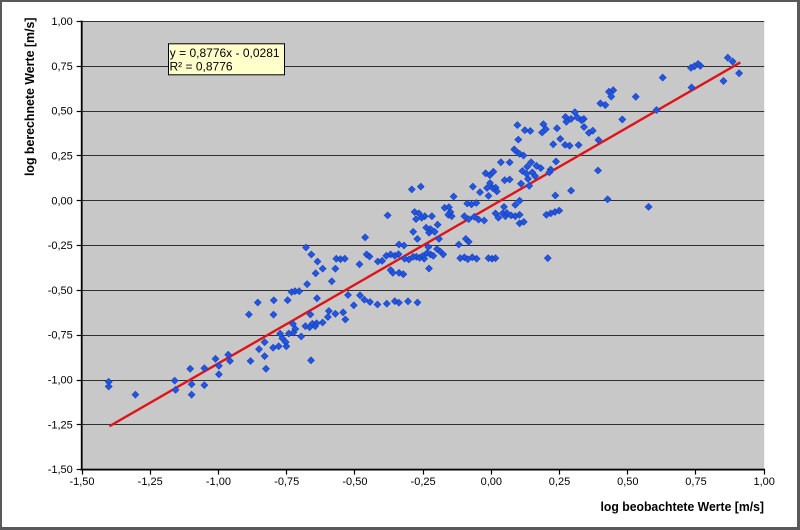 The width and height of the screenshot is (800, 530). Describe the element at coordinates (683, 506) in the screenshot. I see `svg-text: log beobachtete Werte [m/s]` at that location.